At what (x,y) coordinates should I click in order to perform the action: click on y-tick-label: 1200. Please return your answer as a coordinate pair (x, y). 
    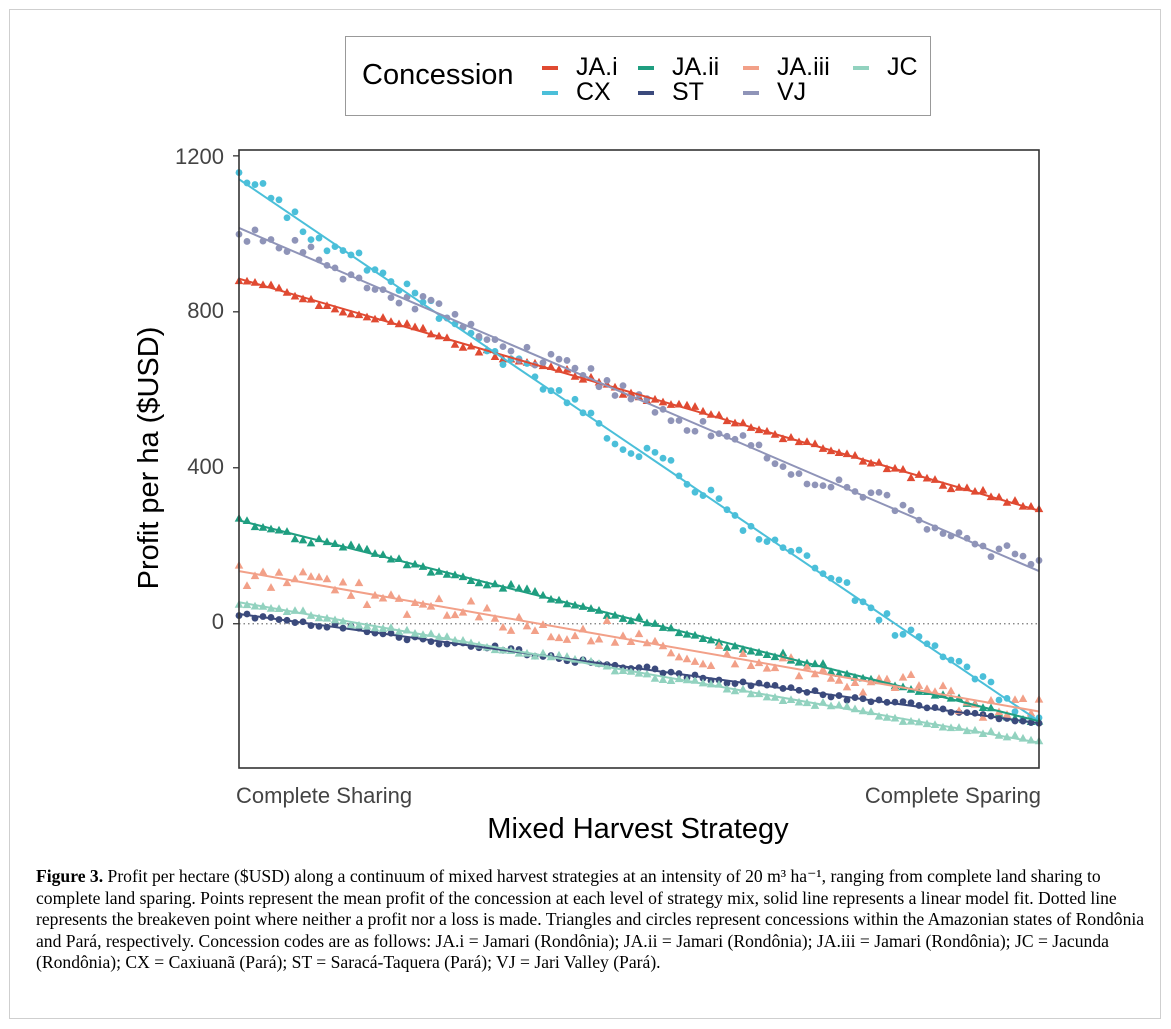
    Looking at the image, I should click on (199, 156).